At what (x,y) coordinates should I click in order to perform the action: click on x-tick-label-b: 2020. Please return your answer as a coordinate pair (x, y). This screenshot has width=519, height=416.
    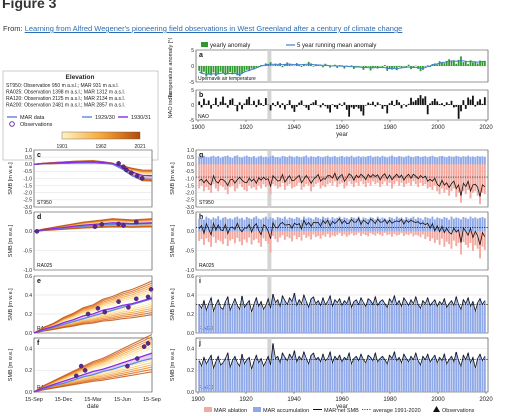
    Looking at the image, I should click on (486, 128).